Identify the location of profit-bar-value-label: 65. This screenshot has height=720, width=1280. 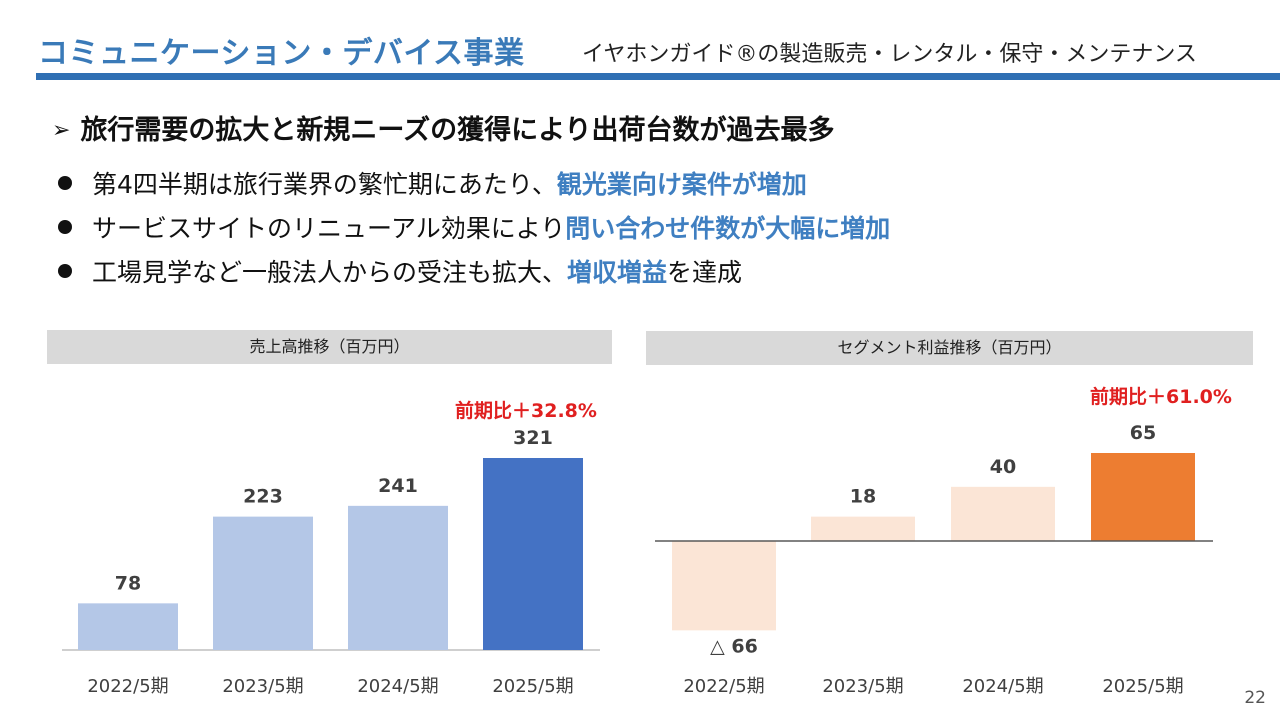
(1143, 433).